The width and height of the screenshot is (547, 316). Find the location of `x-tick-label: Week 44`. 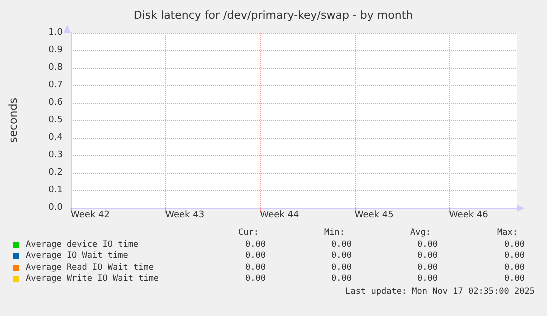

x-tick-label: Week 44 is located at coordinates (280, 215).